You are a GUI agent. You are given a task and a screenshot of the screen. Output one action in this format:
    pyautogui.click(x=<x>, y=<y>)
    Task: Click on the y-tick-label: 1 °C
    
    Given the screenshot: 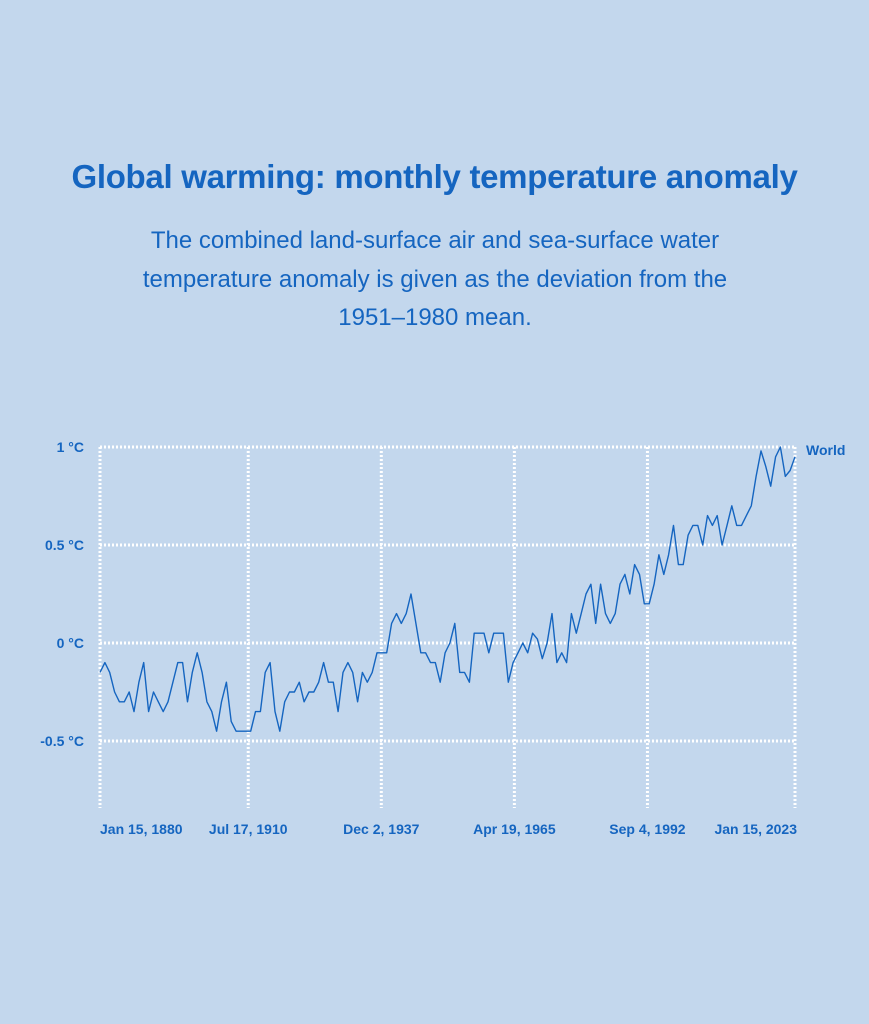 What is the action you would take?
    pyautogui.click(x=70, y=447)
    